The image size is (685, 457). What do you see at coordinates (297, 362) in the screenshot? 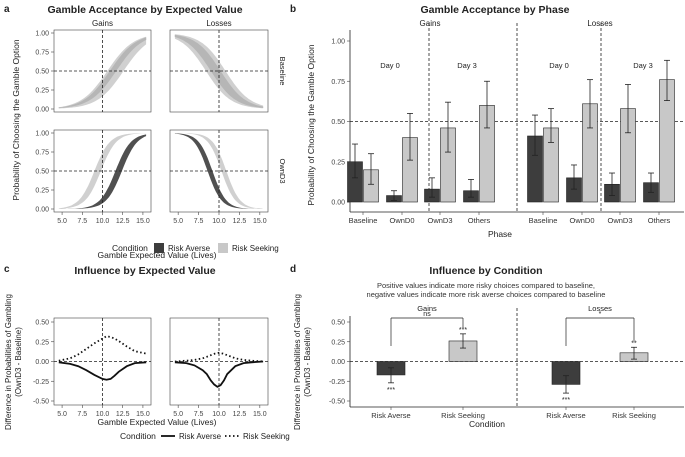
I see `panel-d-ylabel-1: Difference in Probabilities of Gambling` at bounding box center [297, 362].